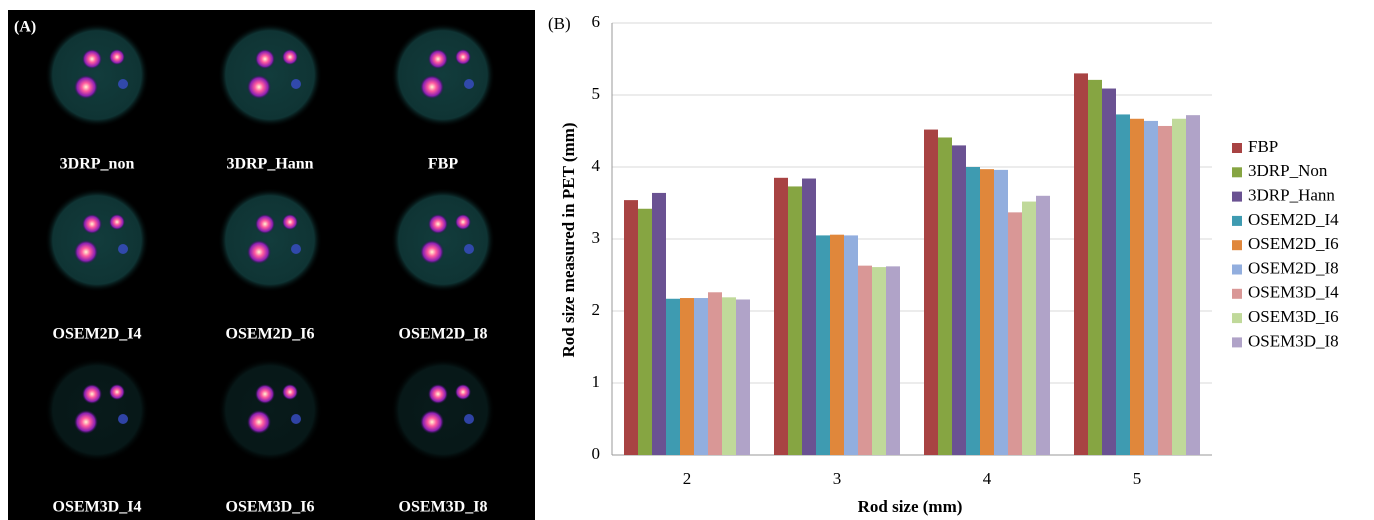 The image size is (1374, 520). Describe the element at coordinates (25, 27) in the screenshot. I see `panel-label: (A)` at that location.